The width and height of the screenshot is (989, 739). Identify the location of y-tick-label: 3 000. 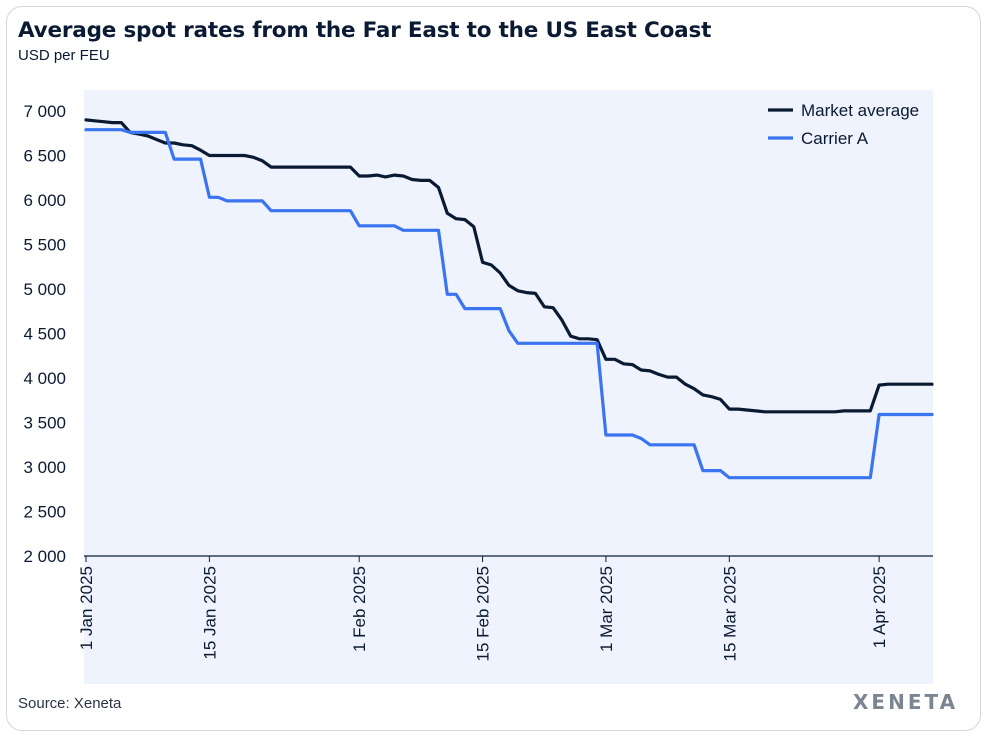
(44, 467).